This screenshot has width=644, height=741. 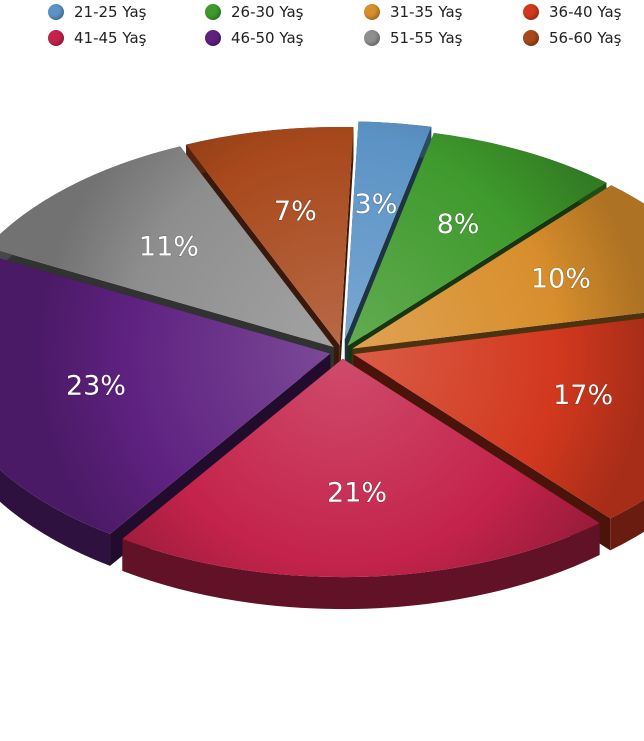 I want to click on legend-item: 41-45 Yaş, so click(x=97, y=38).